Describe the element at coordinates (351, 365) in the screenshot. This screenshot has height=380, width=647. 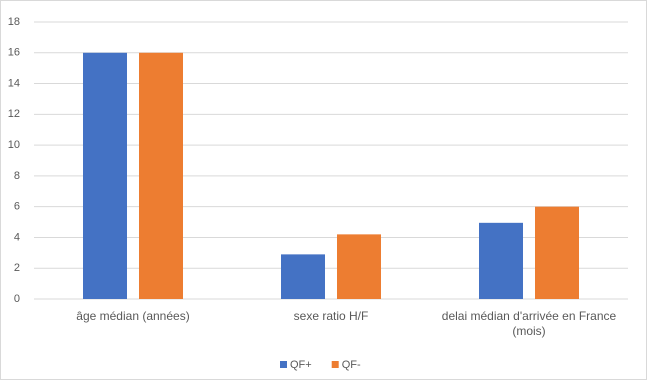
I see `legend-label: QF-` at that location.